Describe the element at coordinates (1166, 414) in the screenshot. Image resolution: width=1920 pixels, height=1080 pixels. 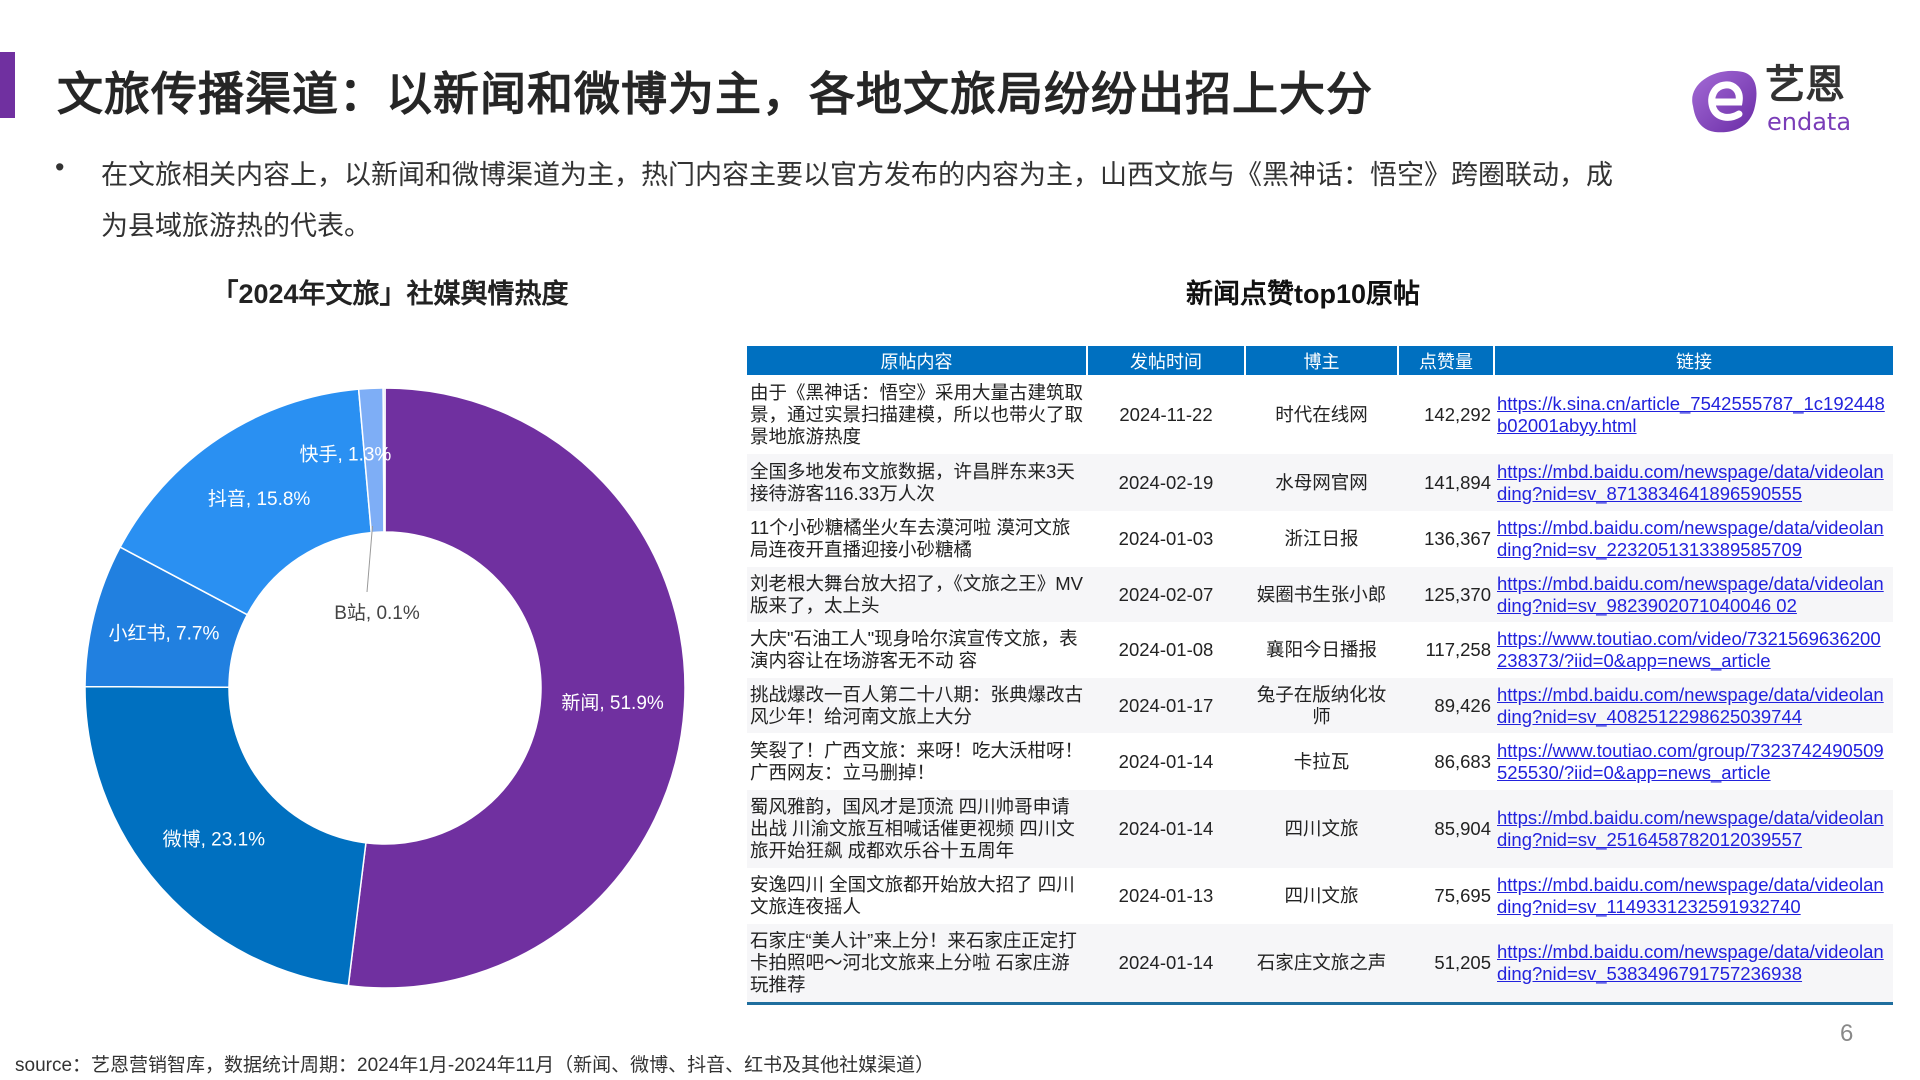
I see `post-date: 2024-11-22` at that location.